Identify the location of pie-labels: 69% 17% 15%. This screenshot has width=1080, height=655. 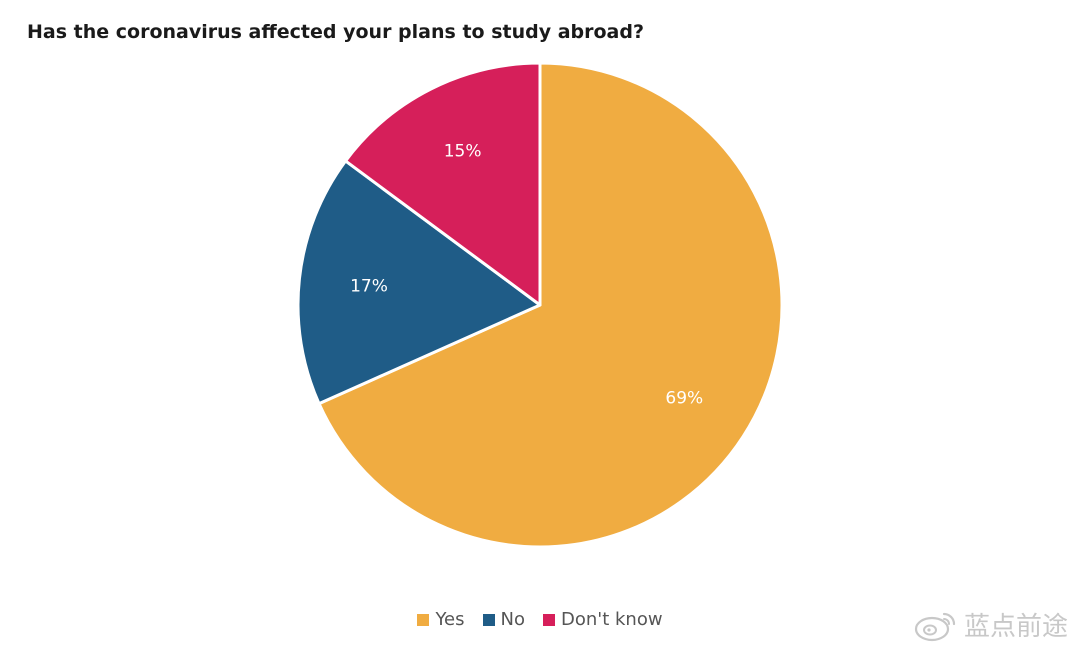
(526, 274).